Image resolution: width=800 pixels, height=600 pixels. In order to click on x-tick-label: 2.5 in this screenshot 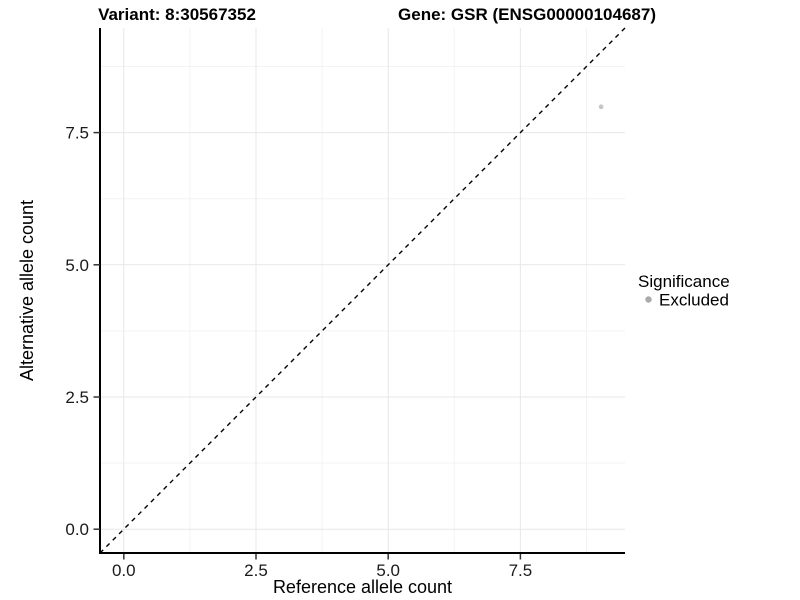, I will do `click(256, 570)`.